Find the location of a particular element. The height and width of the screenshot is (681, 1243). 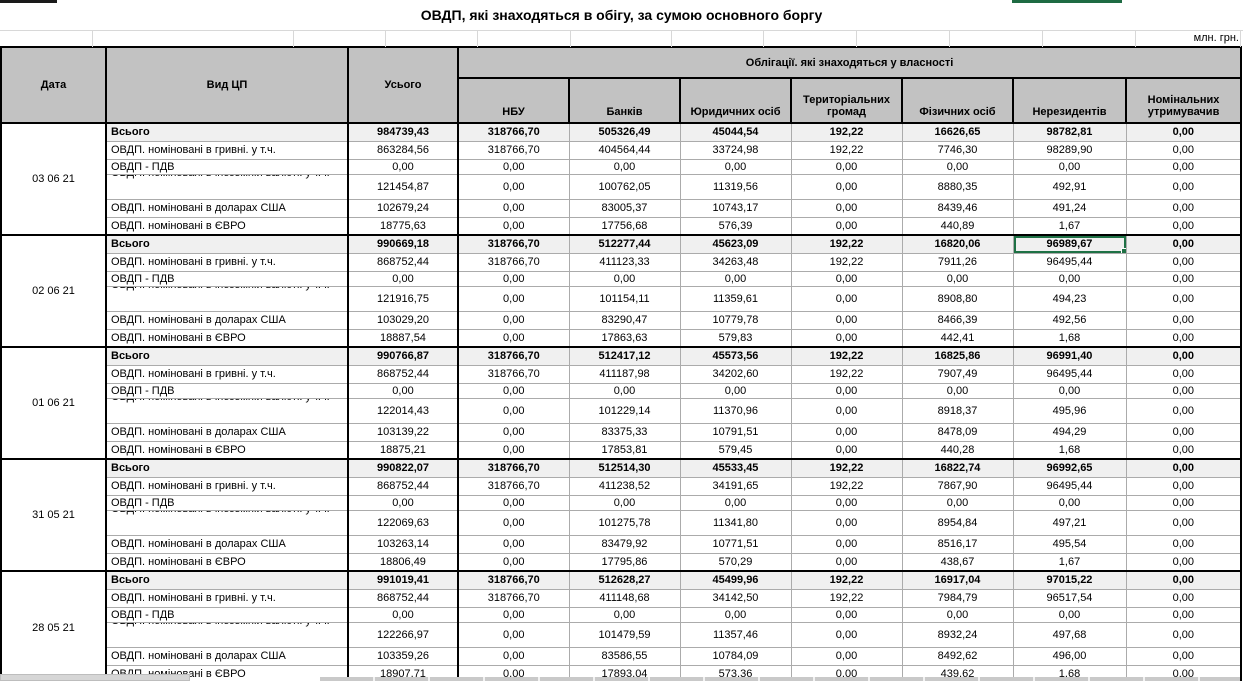

value-cell: 10784,09 is located at coordinates (736, 656).